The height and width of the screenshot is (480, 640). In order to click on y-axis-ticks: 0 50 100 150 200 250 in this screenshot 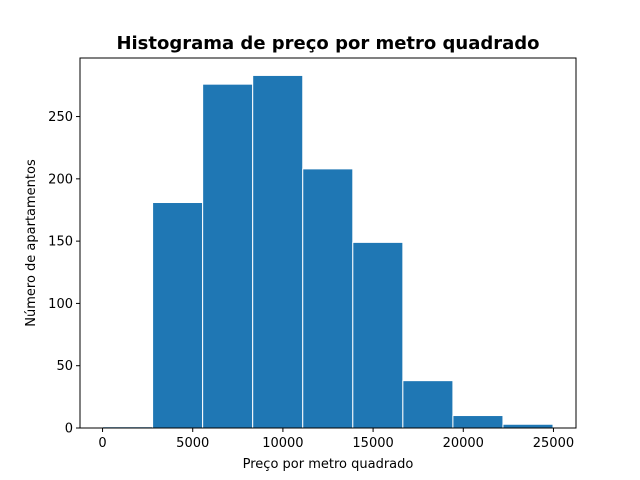, I will do `click(64, 273)`.